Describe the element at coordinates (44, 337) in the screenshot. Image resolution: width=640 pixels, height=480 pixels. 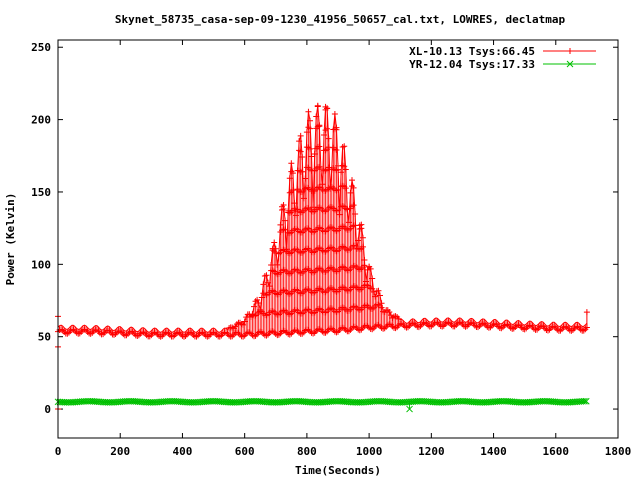
I see `y-tick-label: 50` at that location.